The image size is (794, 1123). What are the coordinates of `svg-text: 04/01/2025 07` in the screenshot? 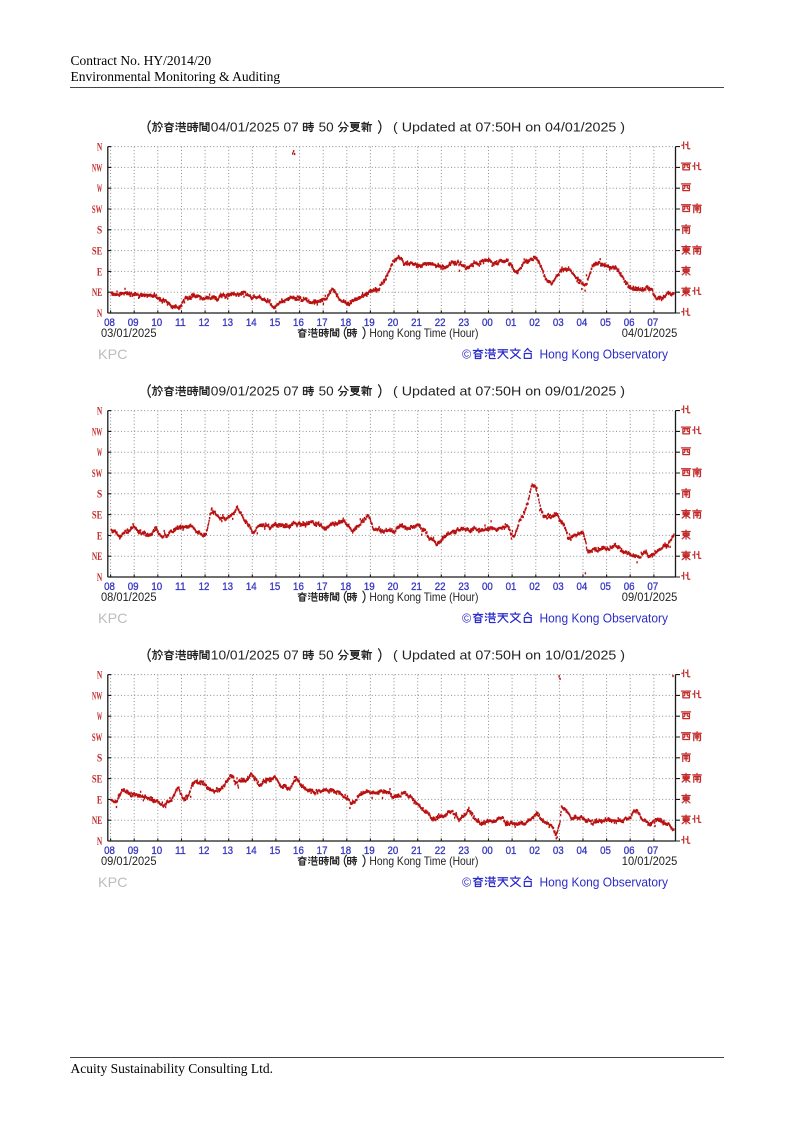 It's located at (255, 127).